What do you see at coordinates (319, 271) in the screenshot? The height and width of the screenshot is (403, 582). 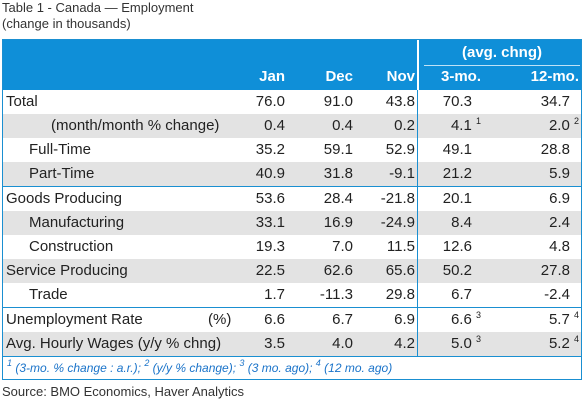 I see `cell-value: 62.6` at bounding box center [319, 271].